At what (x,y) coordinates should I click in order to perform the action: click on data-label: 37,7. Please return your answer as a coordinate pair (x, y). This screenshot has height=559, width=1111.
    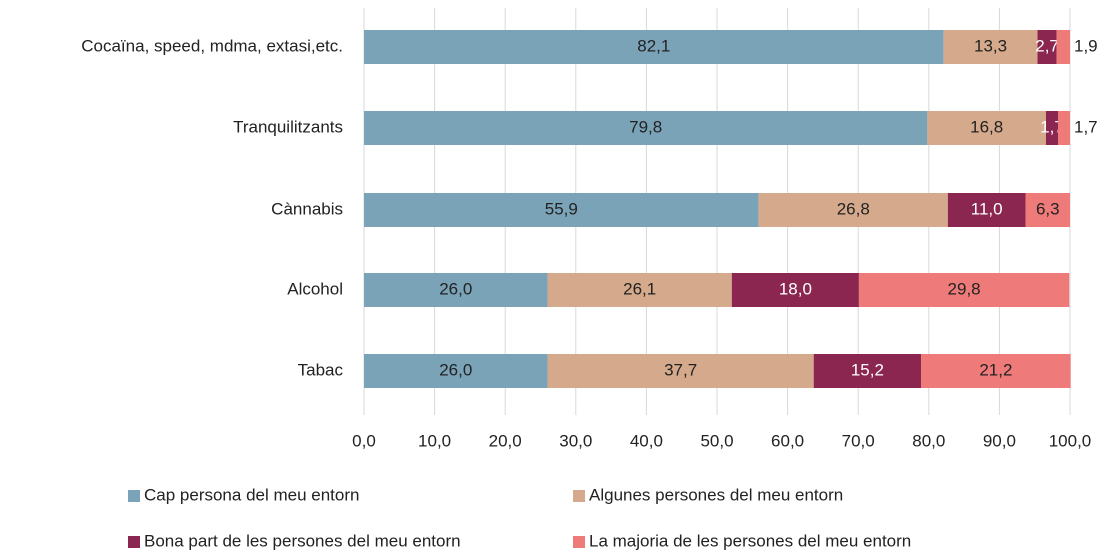
    Looking at the image, I should click on (680, 369).